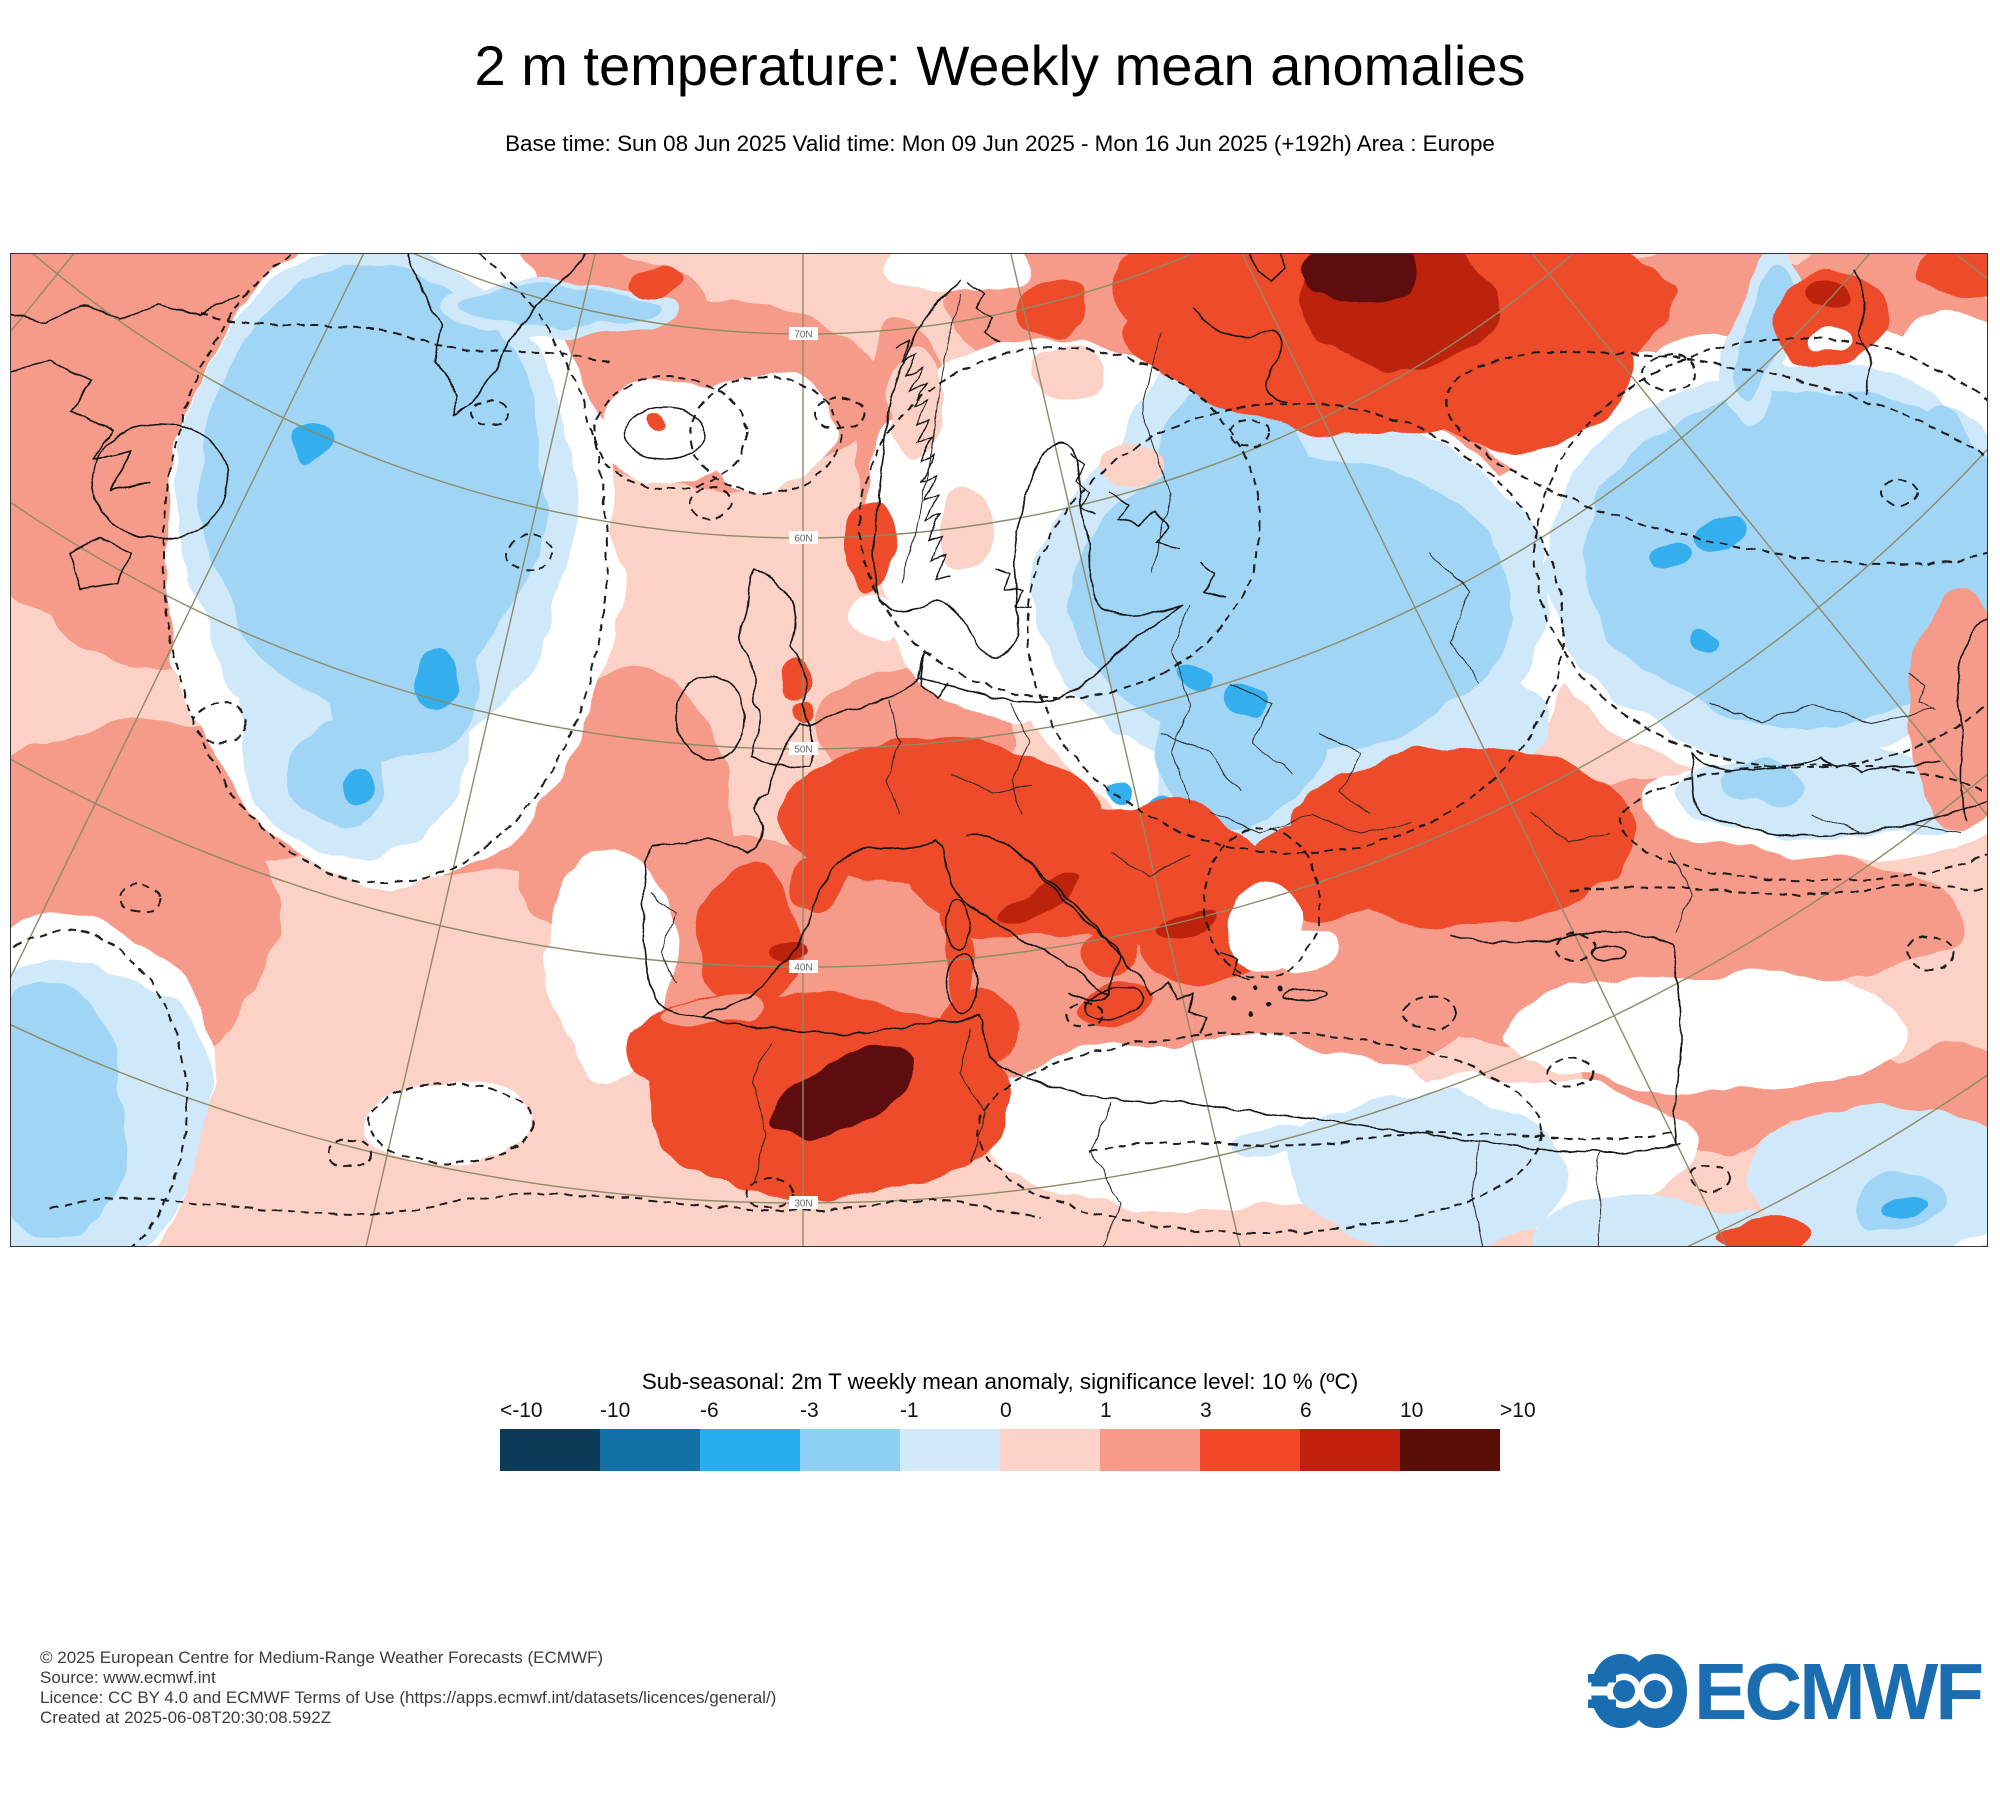 This screenshot has width=2000, height=1800. Describe the element at coordinates (1837, 1692) in the screenshot. I see `svg-text: ECMWF` at that location.